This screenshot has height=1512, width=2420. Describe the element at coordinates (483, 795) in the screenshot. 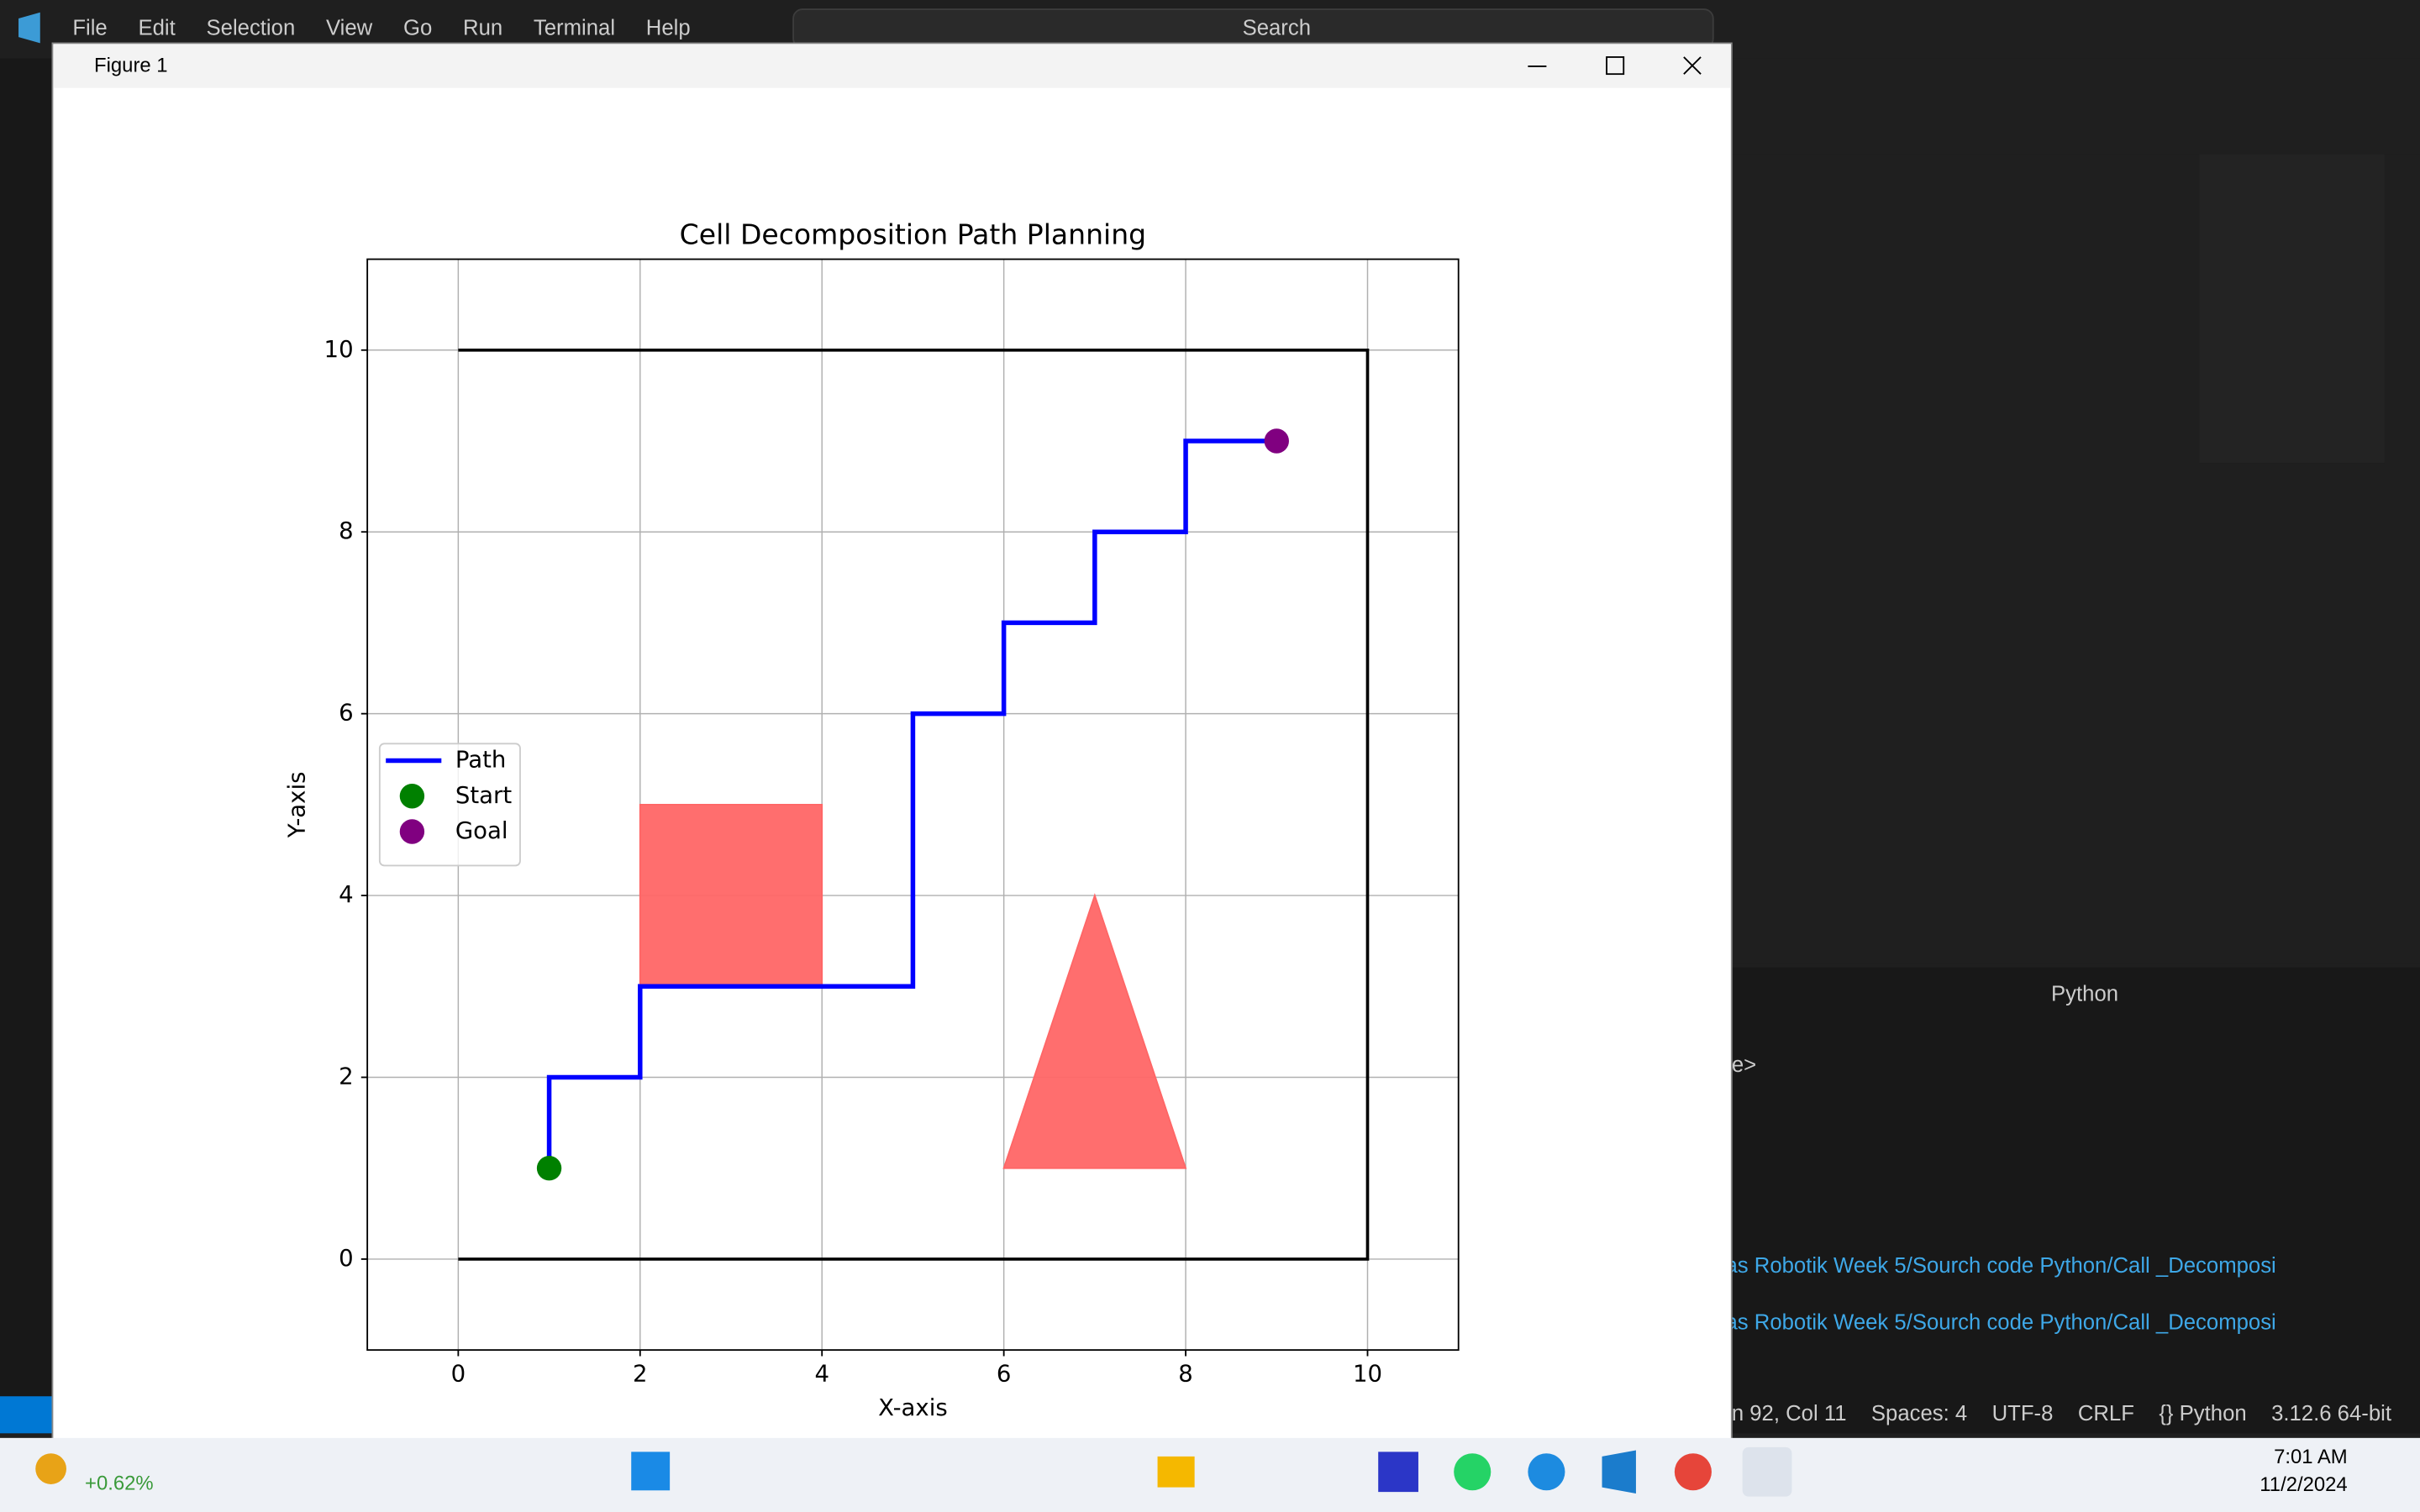

I see `legend-label: Start` at that location.